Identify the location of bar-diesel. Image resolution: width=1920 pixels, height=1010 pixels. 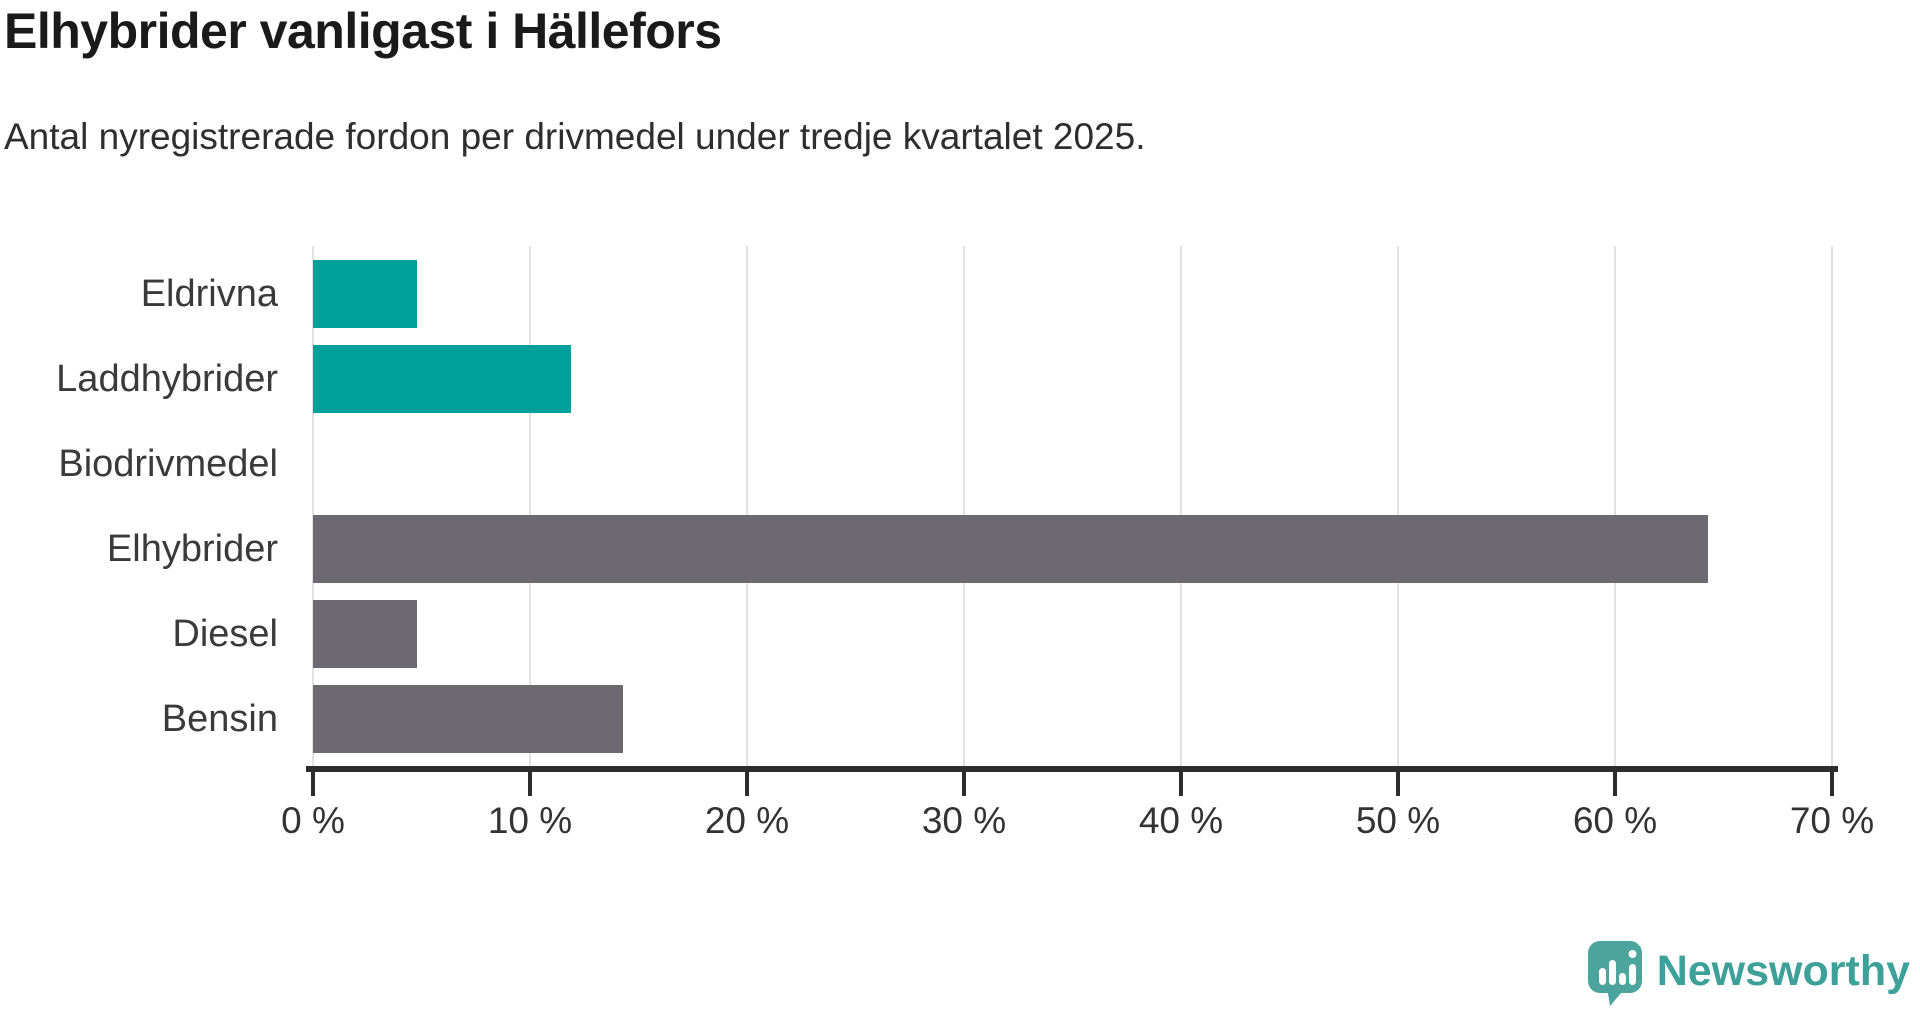
(365, 634).